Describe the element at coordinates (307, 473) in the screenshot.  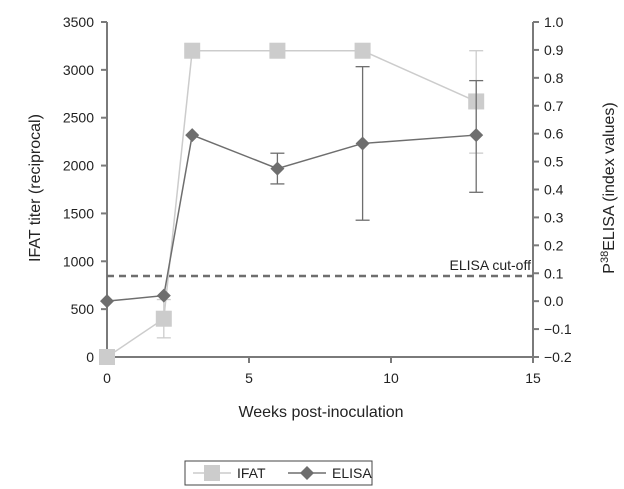
I see `legend-elisa-marker` at that location.